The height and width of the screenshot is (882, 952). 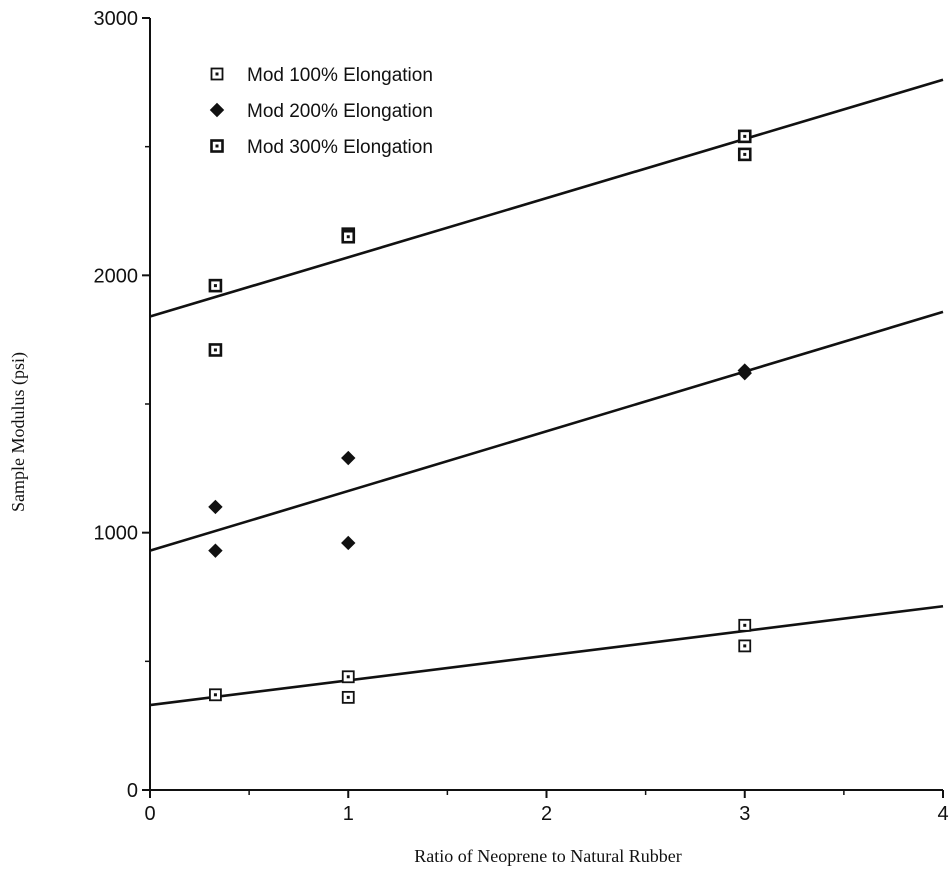 What do you see at coordinates (116, 19) in the screenshot?
I see `y-tick-label: 3000` at bounding box center [116, 19].